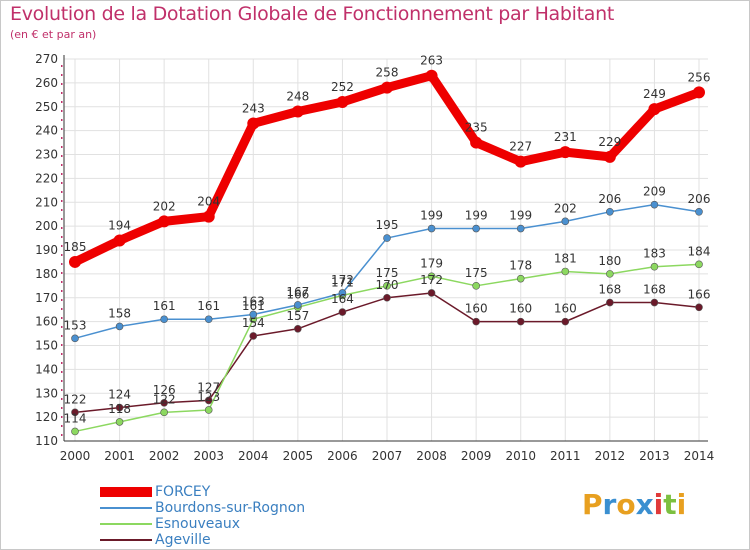 The image size is (750, 550). Describe the element at coordinates (654, 254) in the screenshot. I see `data-label: 183` at that location.